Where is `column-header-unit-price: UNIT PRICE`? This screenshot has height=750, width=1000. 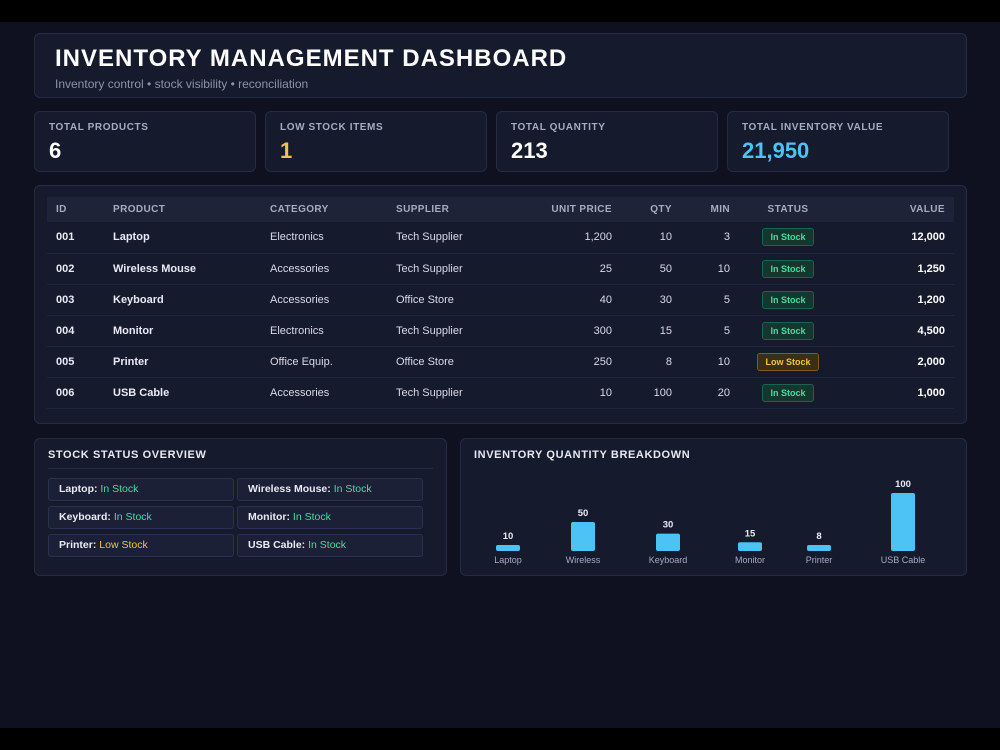 column-header-unit-price: UNIT PRICE is located at coordinates (581, 209).